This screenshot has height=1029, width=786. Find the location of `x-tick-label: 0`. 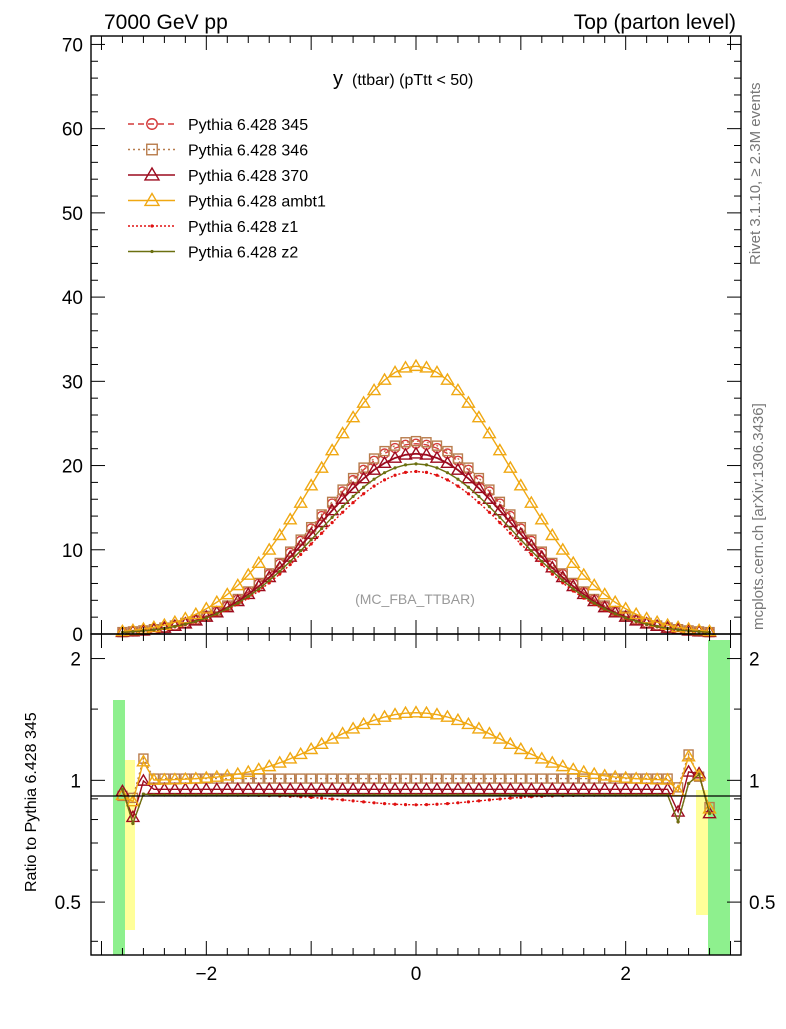

x-tick-label: 0 is located at coordinates (416, 974).